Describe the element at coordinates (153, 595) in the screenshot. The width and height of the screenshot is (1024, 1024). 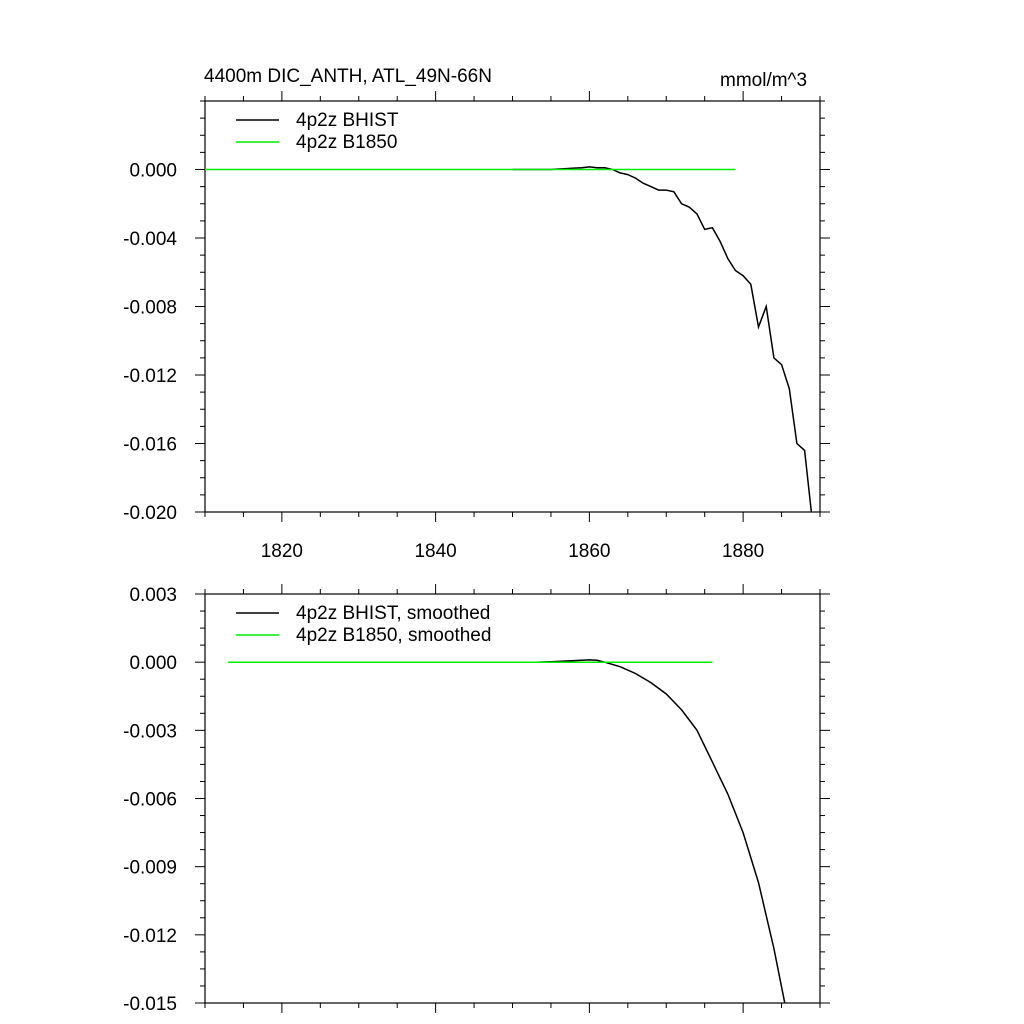
I see `y-tick-label: 0.003` at that location.